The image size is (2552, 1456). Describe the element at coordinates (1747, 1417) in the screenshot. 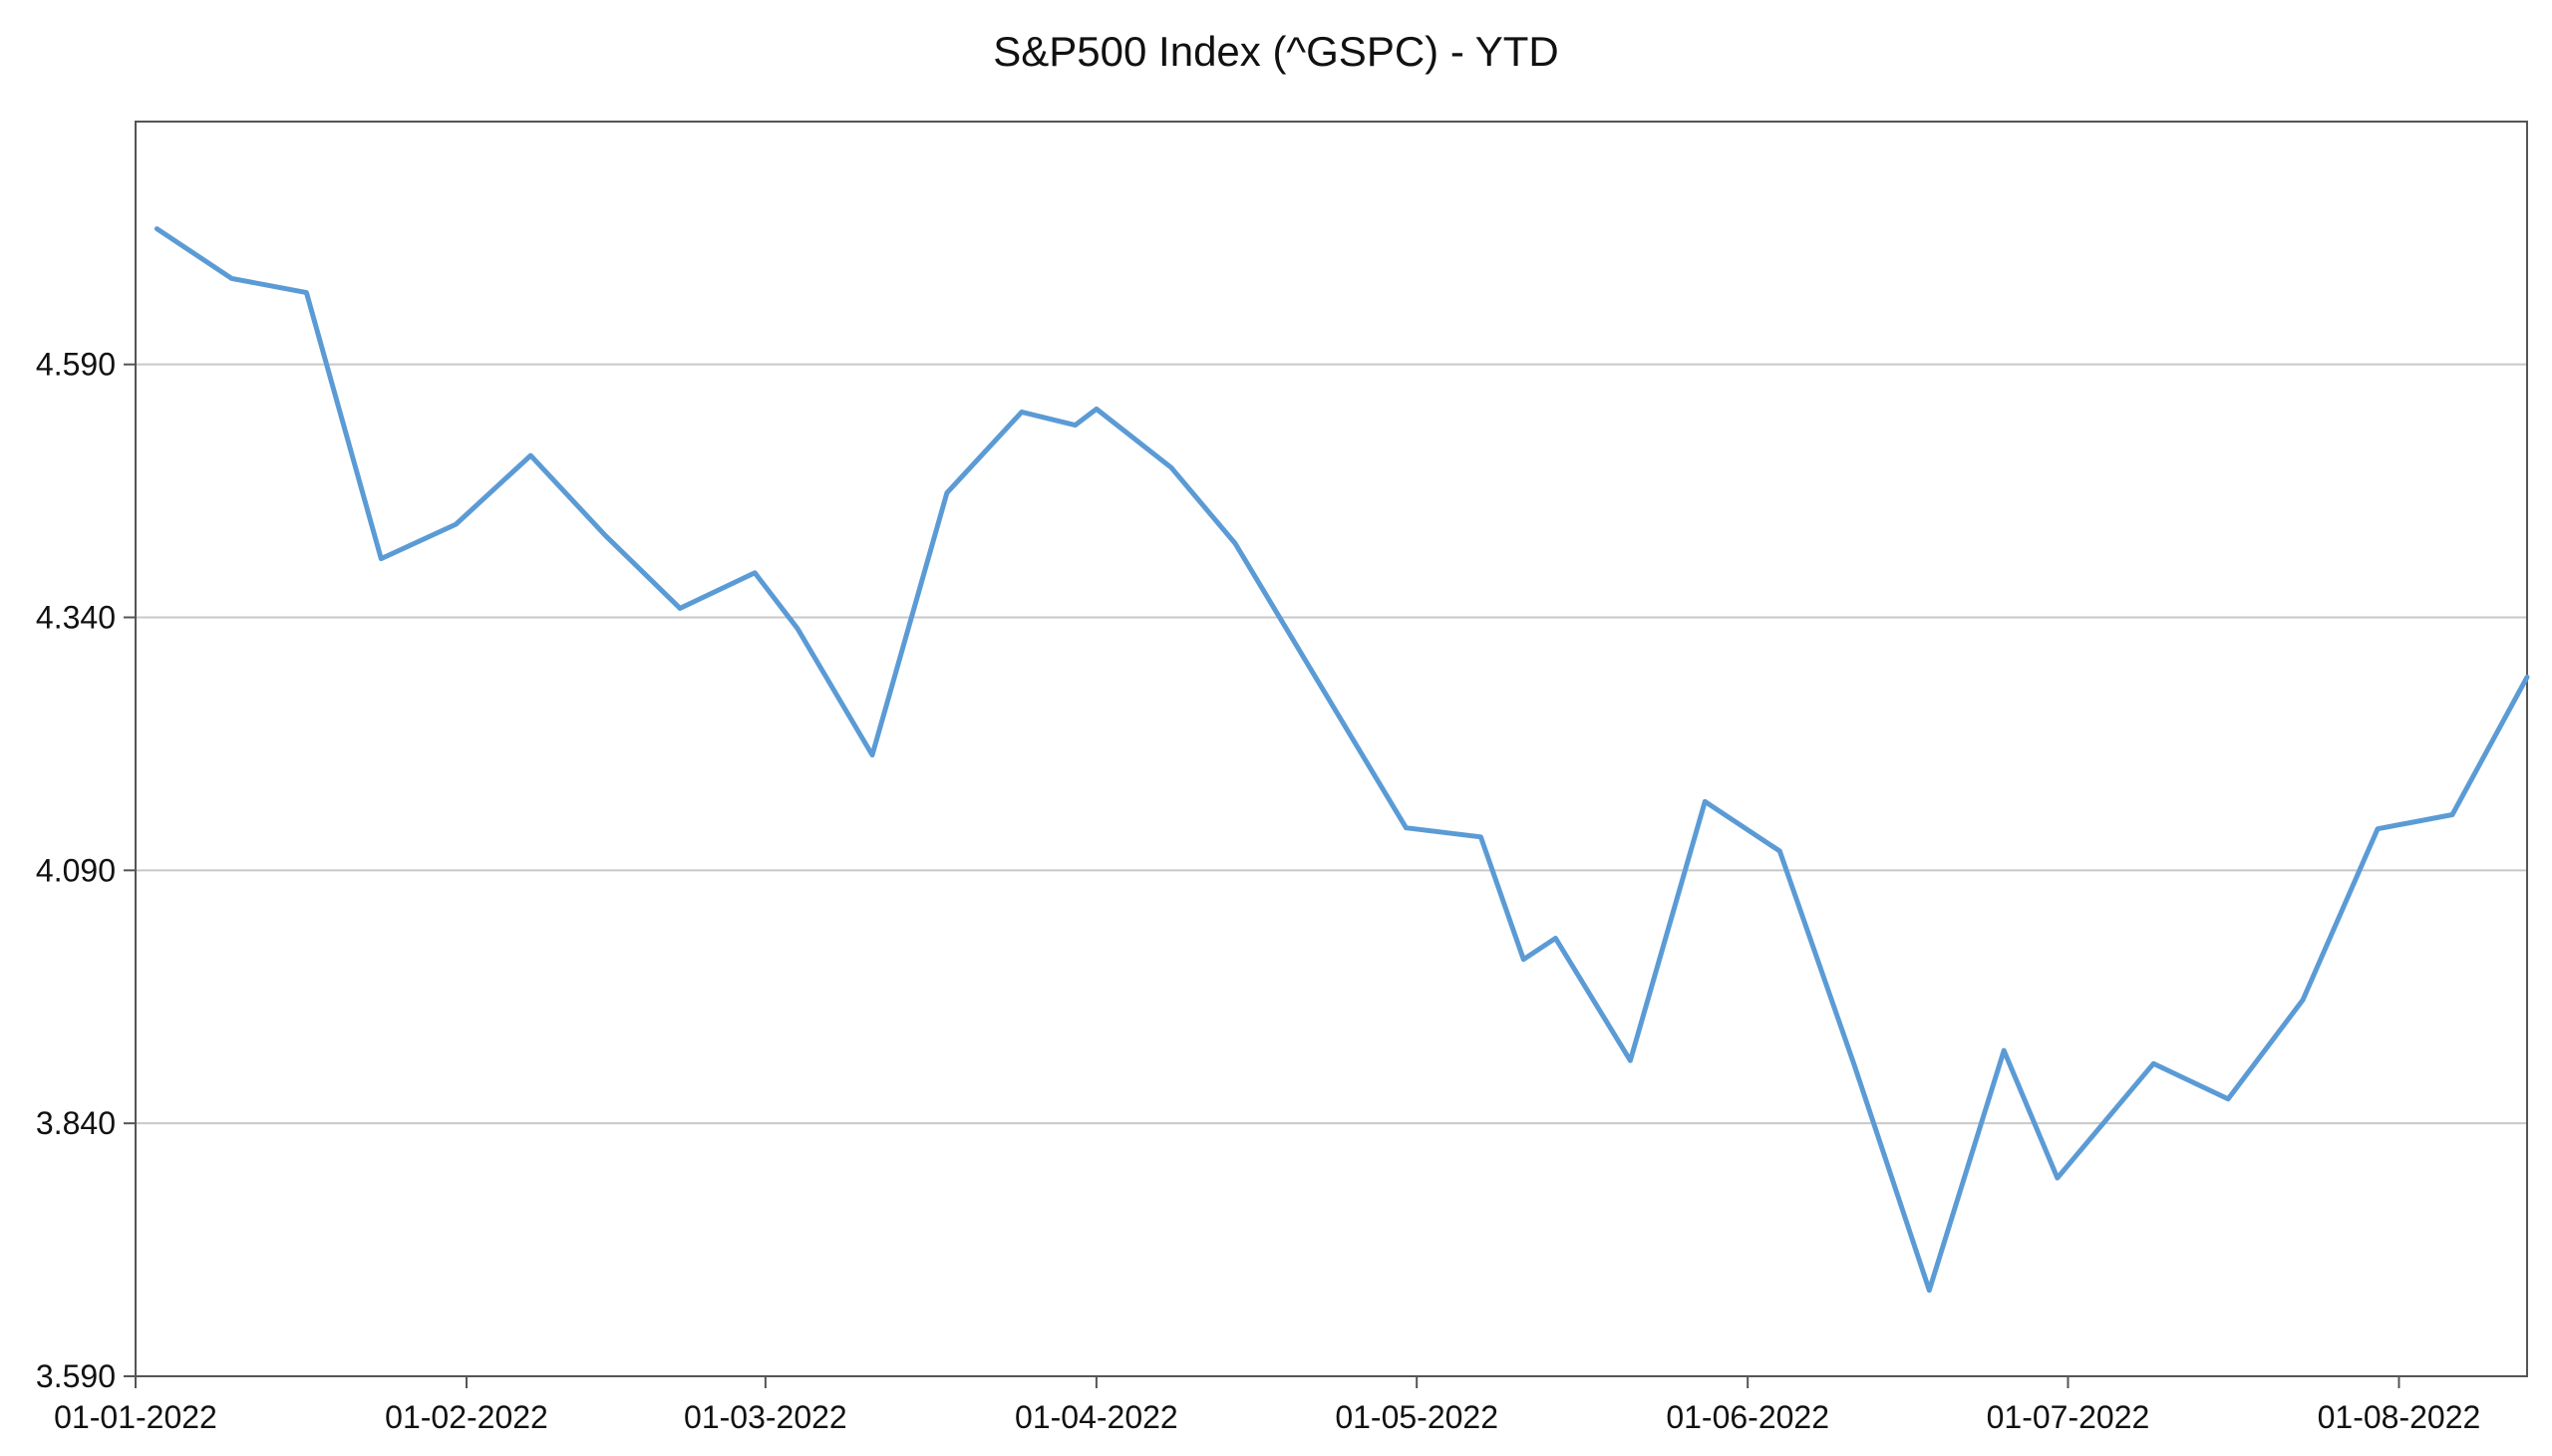

I see `x-tick-label: 01-06-2022` at that location.